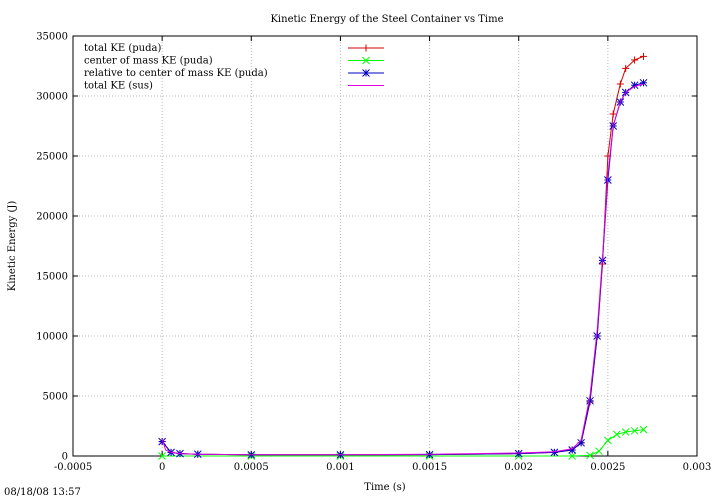 The image size is (720, 504). Describe the element at coordinates (52, 37) in the screenshot. I see `y-tick-label: 35000` at that location.